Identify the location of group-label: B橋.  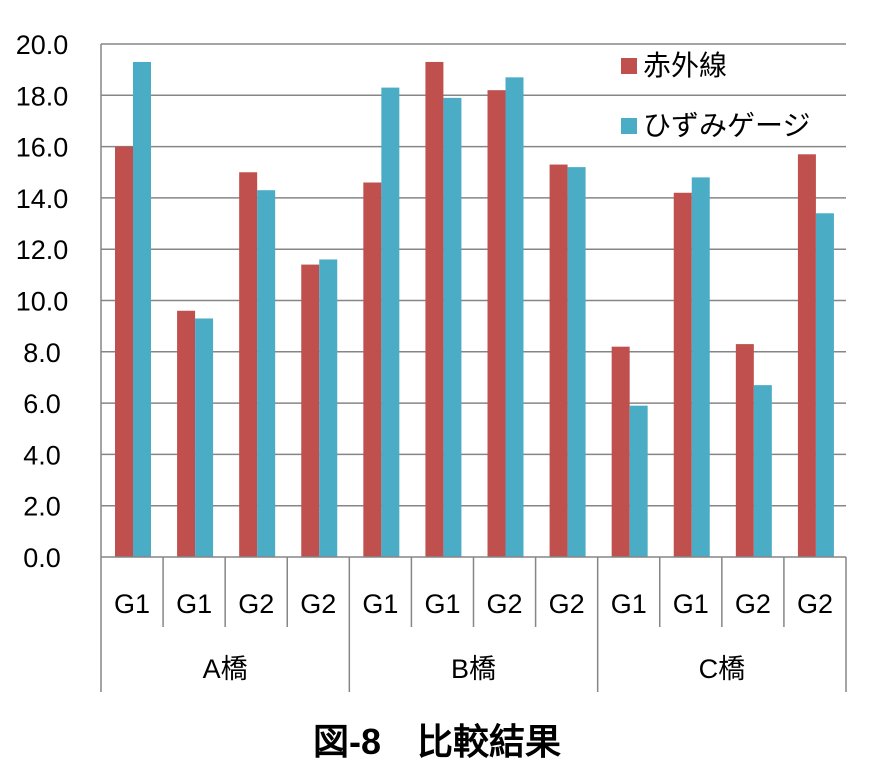
(473, 669).